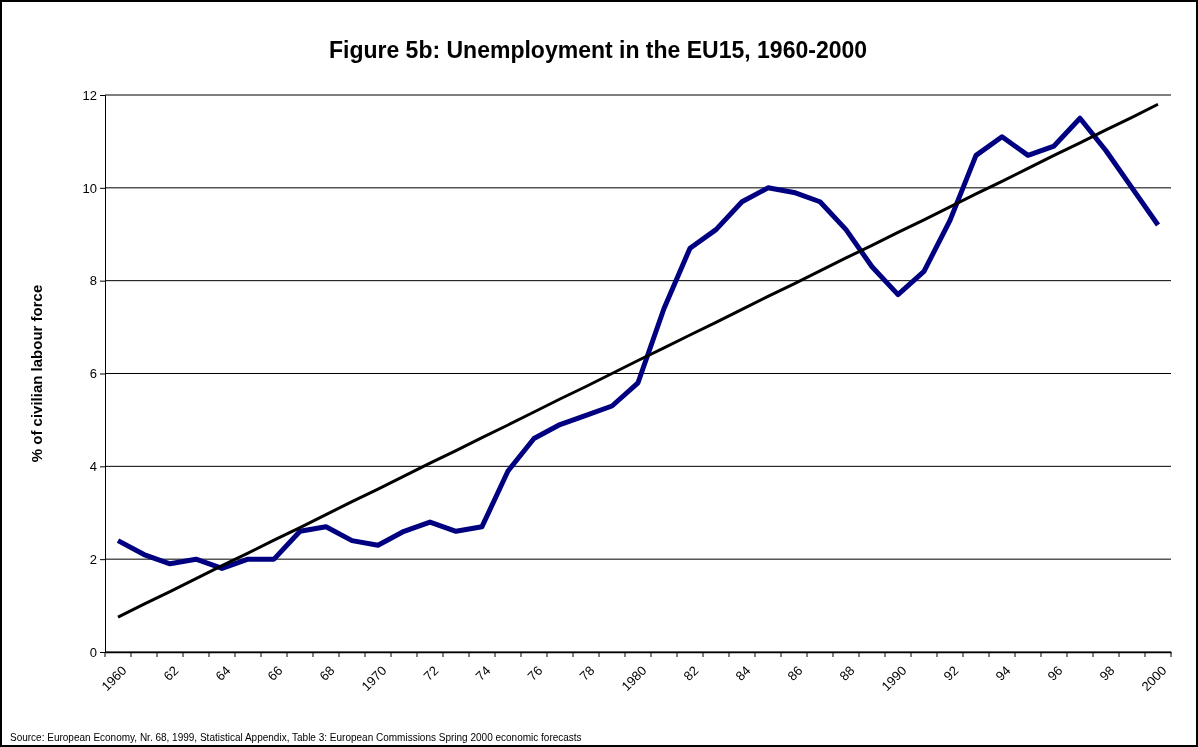 This screenshot has width=1198, height=747. I want to click on x-tick-label: 72, so click(431, 673).